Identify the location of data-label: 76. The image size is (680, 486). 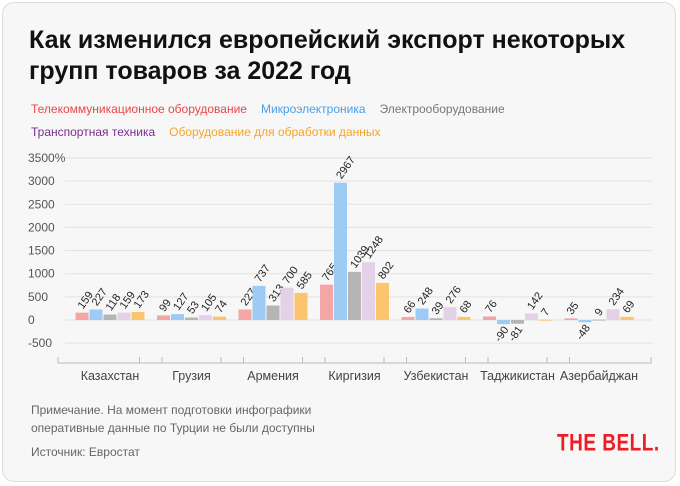
(491, 306).